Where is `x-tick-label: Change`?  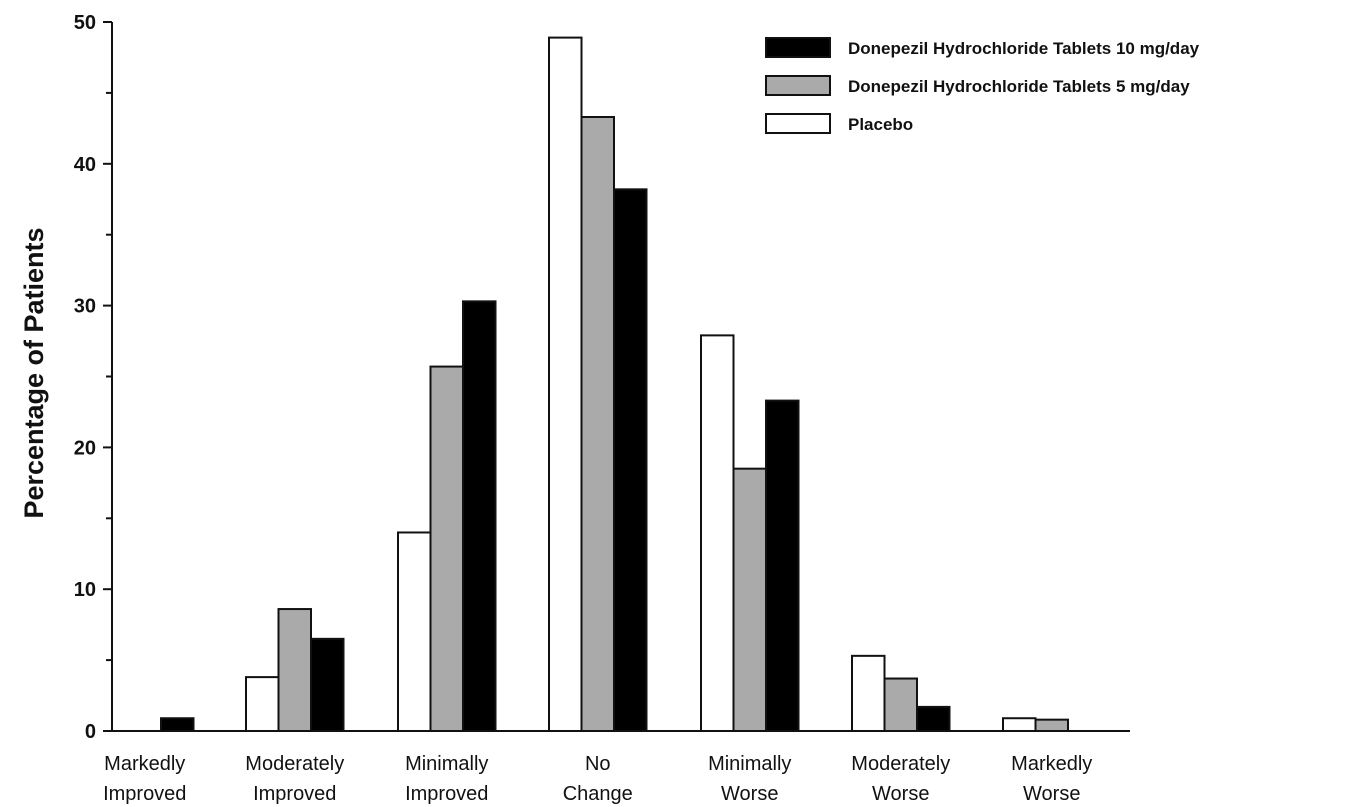
x-tick-label: Change is located at coordinates (598, 794).